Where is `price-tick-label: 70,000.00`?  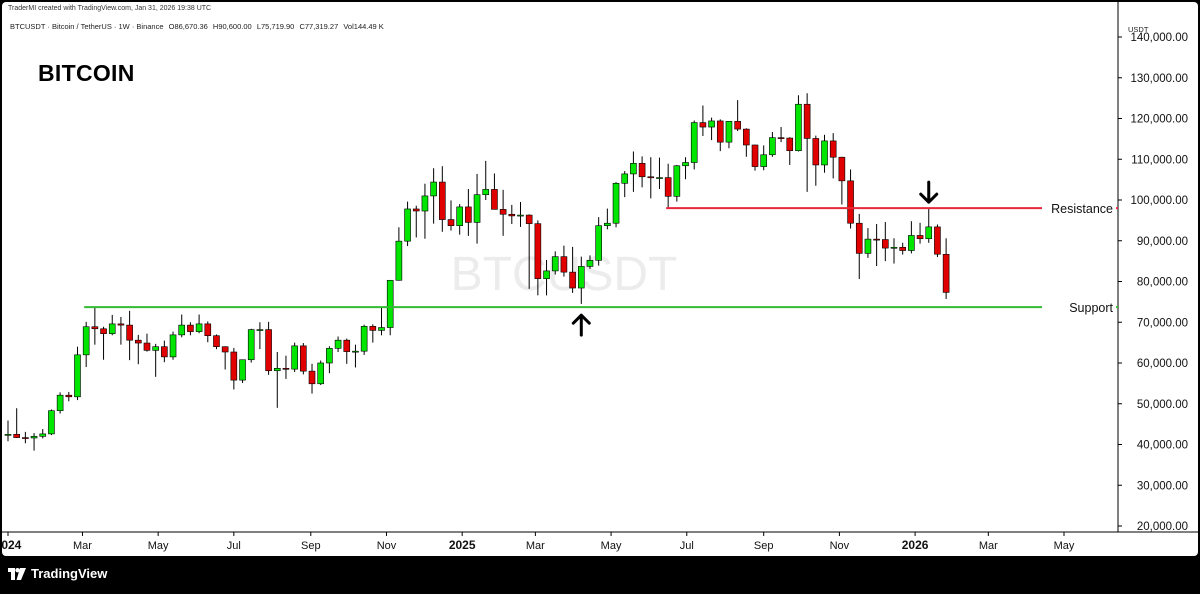
price-tick-label: 70,000.00 is located at coordinates (1162, 323).